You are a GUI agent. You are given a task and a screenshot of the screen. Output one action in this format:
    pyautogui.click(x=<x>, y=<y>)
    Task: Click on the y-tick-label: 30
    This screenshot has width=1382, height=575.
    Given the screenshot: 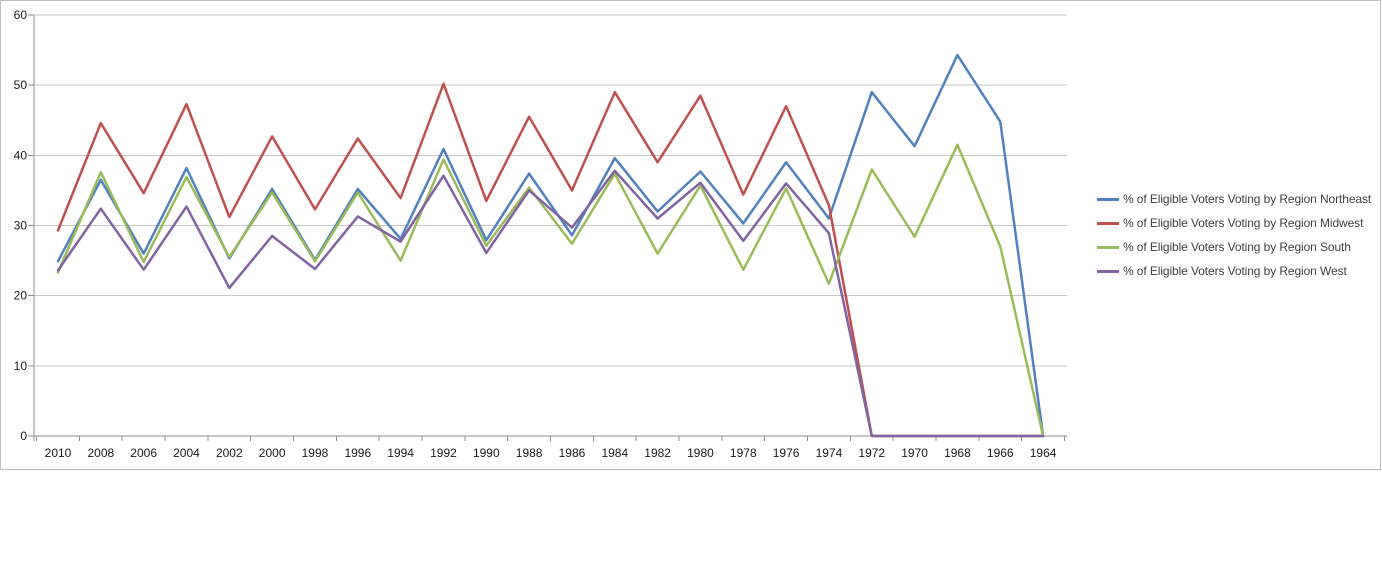 What is the action you would take?
    pyautogui.click(x=21, y=225)
    